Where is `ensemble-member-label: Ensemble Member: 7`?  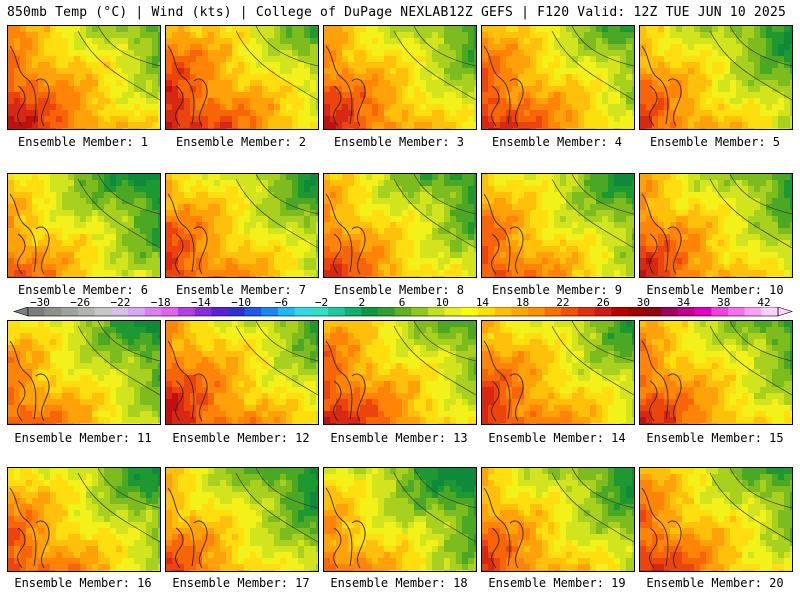
ensemble-member-label: Ensemble Member: 7 is located at coordinates (241, 290).